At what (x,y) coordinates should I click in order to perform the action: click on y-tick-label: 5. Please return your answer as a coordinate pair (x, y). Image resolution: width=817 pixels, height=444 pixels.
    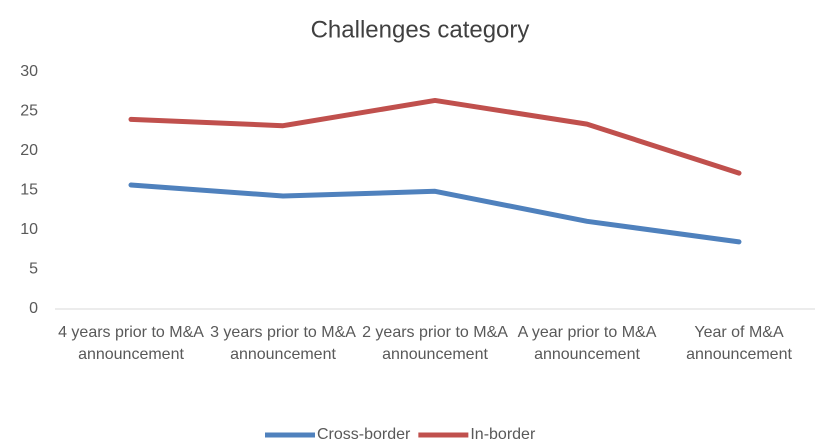
    Looking at the image, I should click on (33, 269).